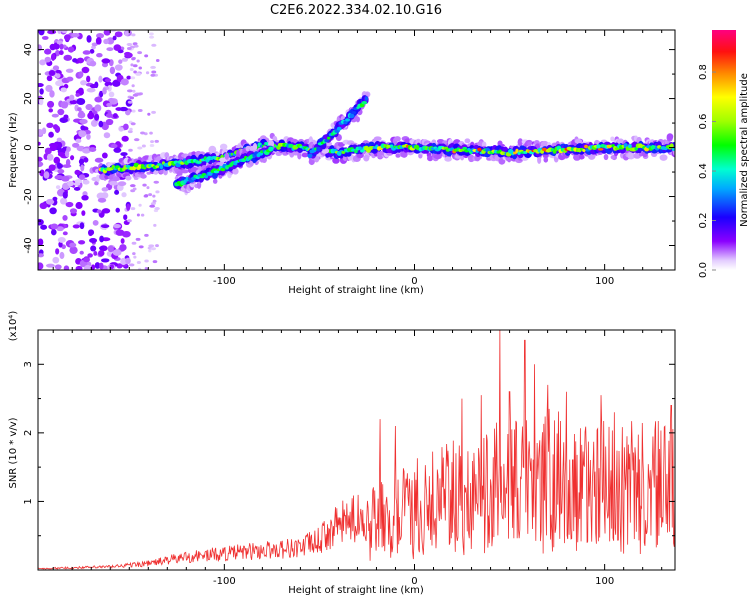  What do you see at coordinates (28, 49) in the screenshot?
I see `spectrogram-y-tick-label: 40` at bounding box center [28, 49].